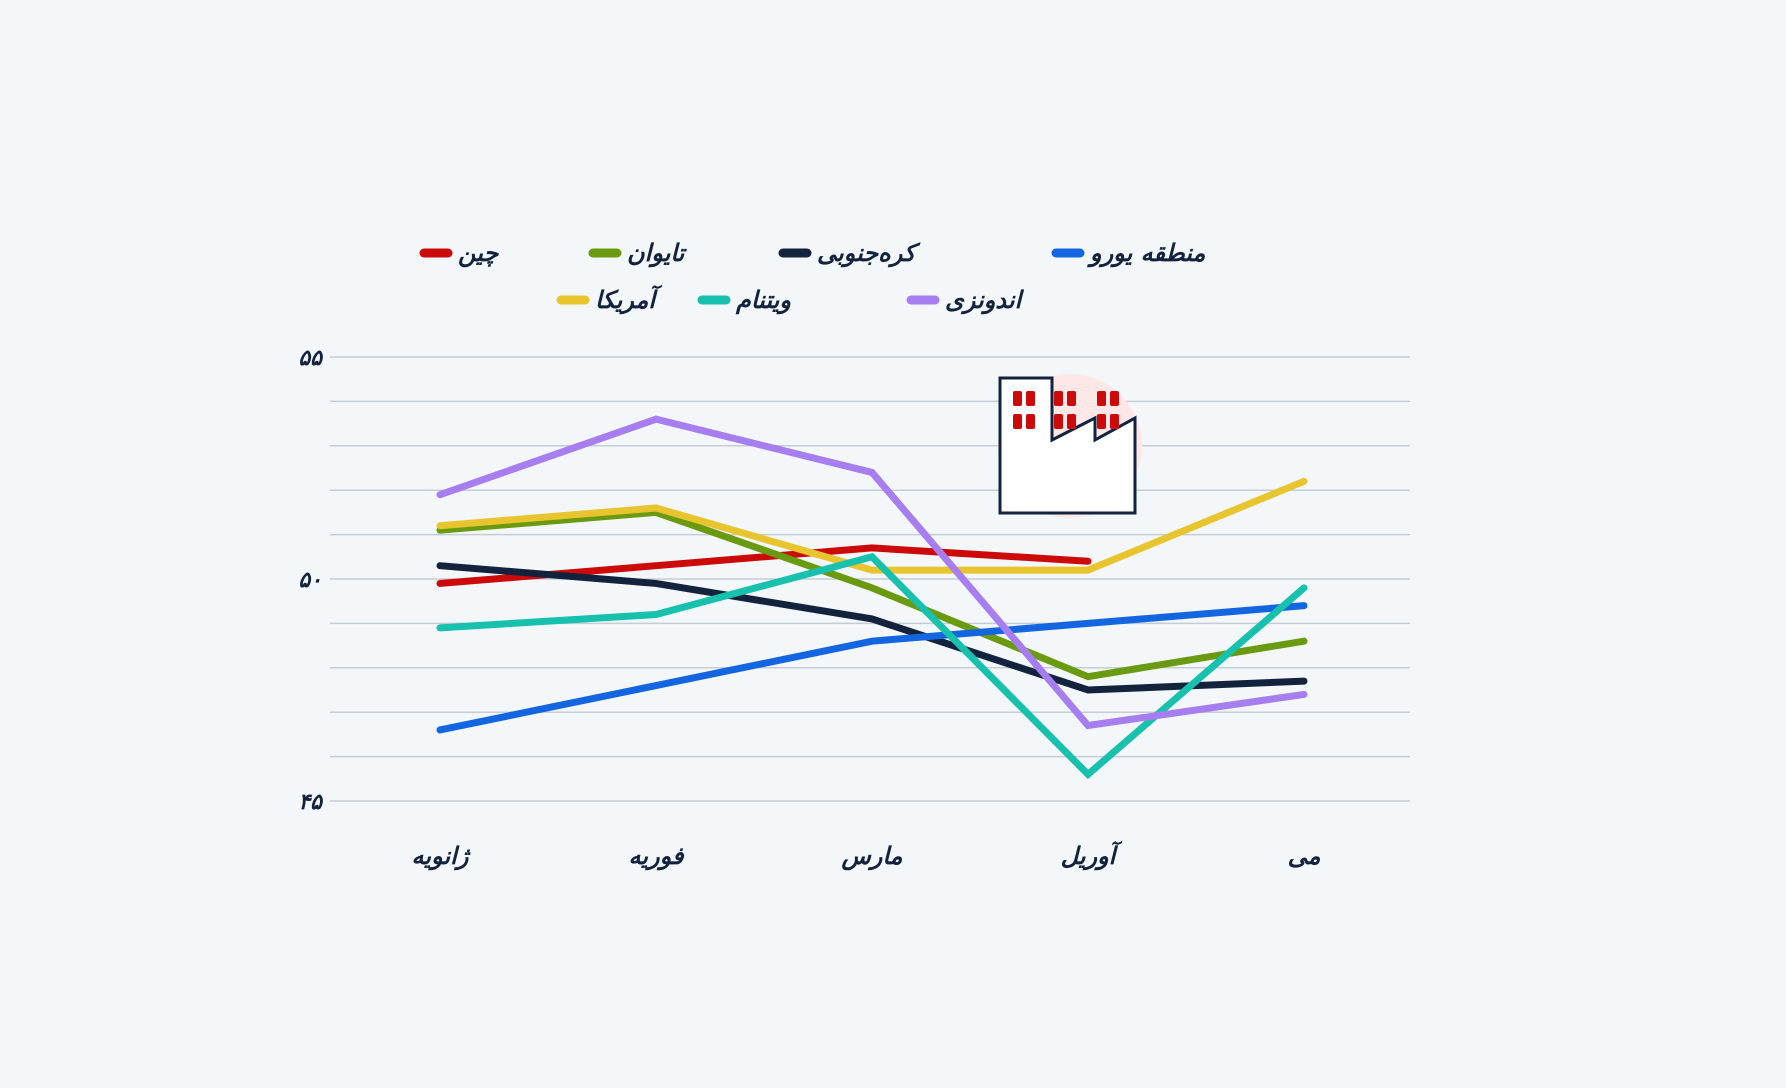  I want to click on legend-label: چین, so click(479, 253).